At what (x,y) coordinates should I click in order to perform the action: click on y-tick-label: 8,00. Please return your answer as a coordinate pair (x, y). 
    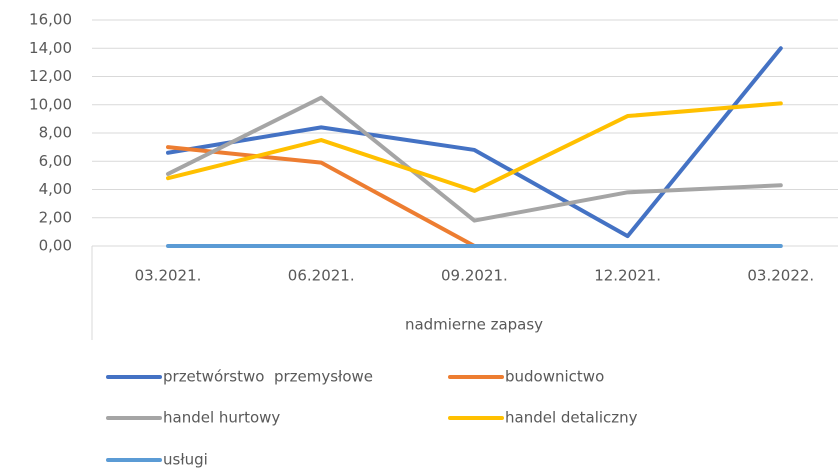
    Looking at the image, I should click on (55, 133).